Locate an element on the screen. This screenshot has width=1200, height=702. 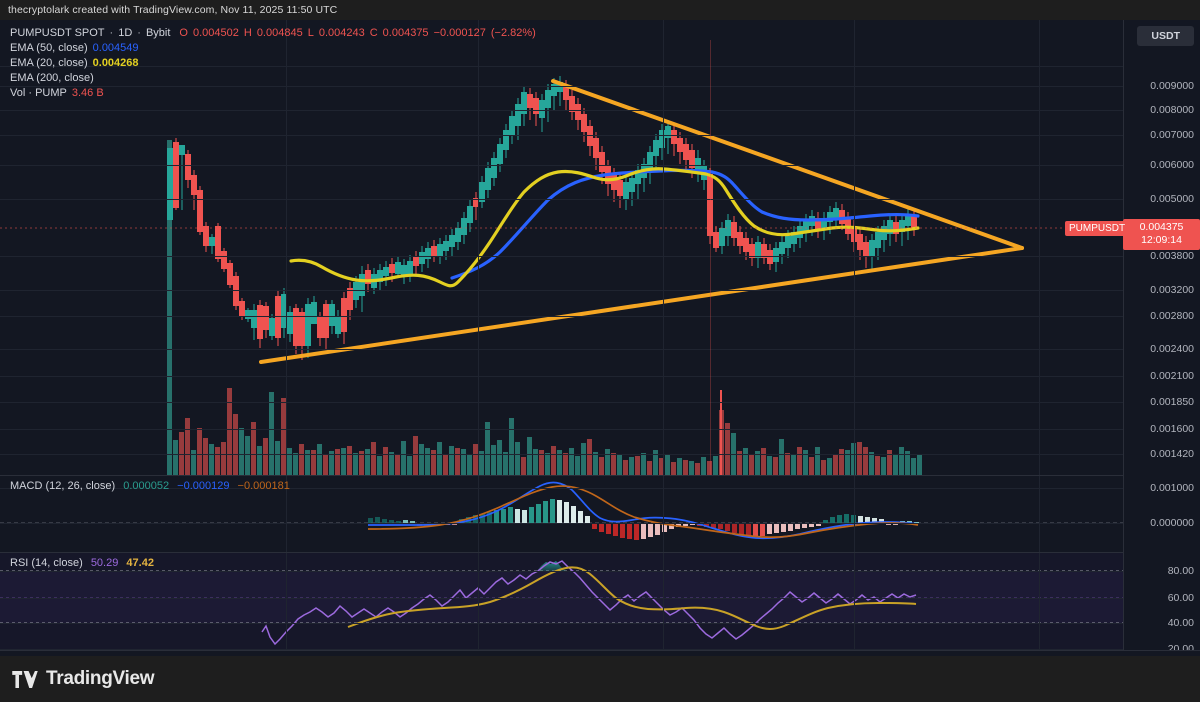
macd-signal-value: −0.000181 is located at coordinates (263, 486).